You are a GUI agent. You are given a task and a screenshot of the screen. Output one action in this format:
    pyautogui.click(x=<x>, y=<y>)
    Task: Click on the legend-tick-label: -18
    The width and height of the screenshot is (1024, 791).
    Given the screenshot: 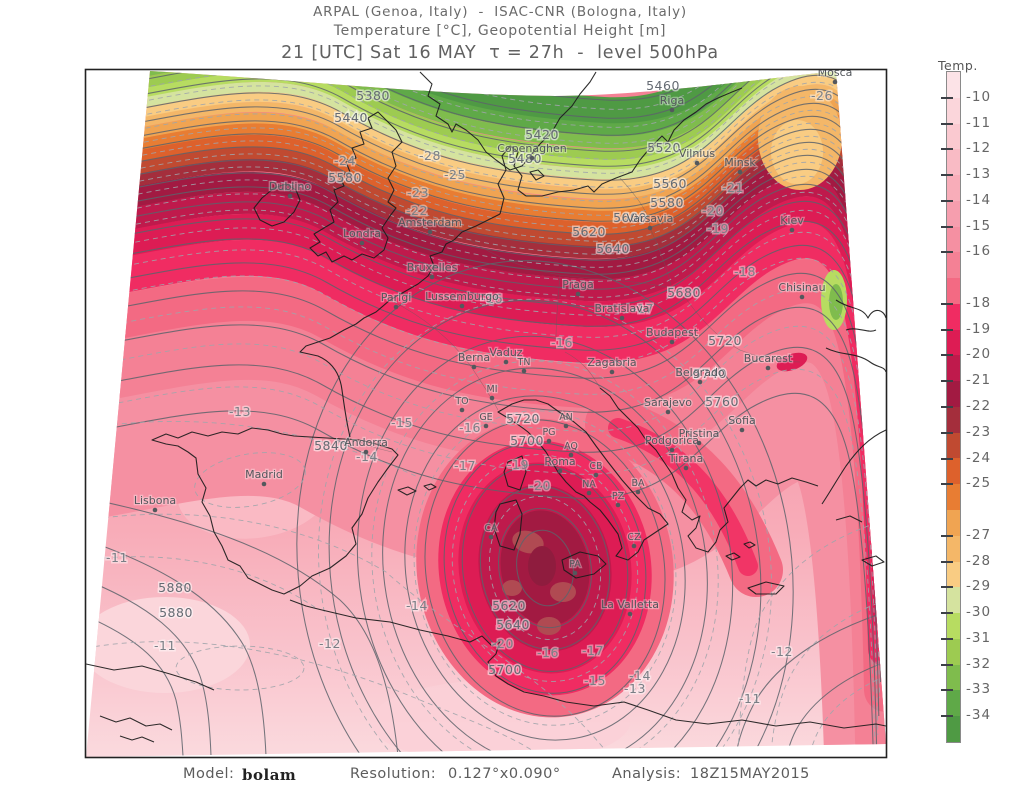 What is the action you would take?
    pyautogui.click(x=979, y=302)
    